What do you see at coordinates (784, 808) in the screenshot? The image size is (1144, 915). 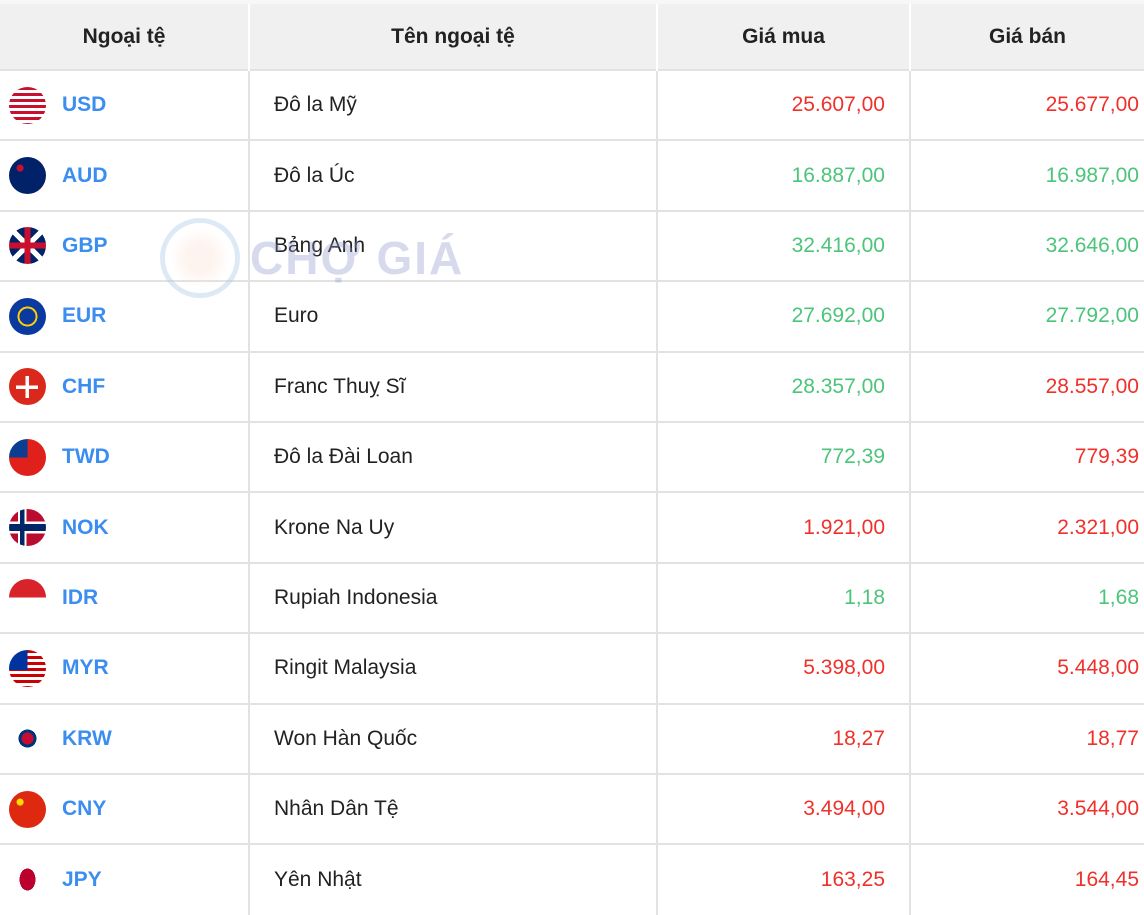 I see `buy-price: 3.494,00` at bounding box center [784, 808].